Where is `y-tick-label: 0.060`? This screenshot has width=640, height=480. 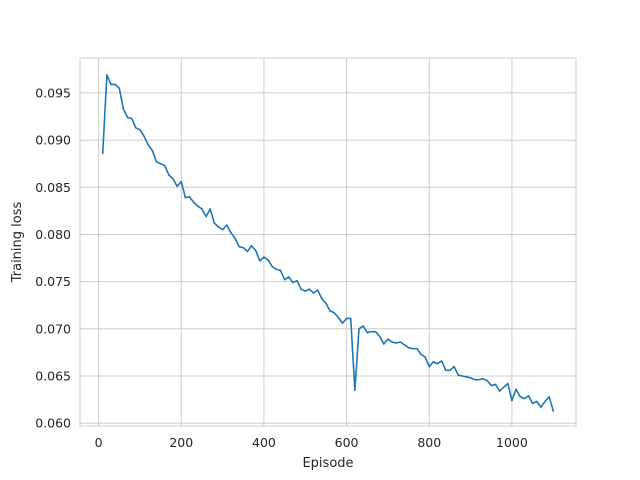
y-tick-label: 0.060 is located at coordinates (53, 423).